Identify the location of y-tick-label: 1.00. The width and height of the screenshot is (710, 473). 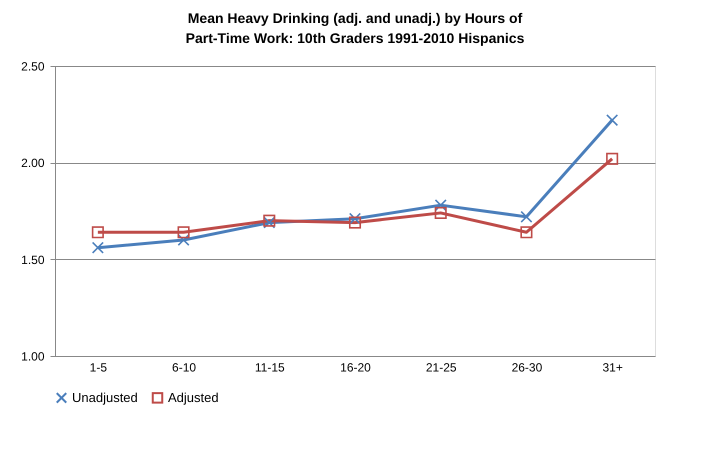
(33, 357).